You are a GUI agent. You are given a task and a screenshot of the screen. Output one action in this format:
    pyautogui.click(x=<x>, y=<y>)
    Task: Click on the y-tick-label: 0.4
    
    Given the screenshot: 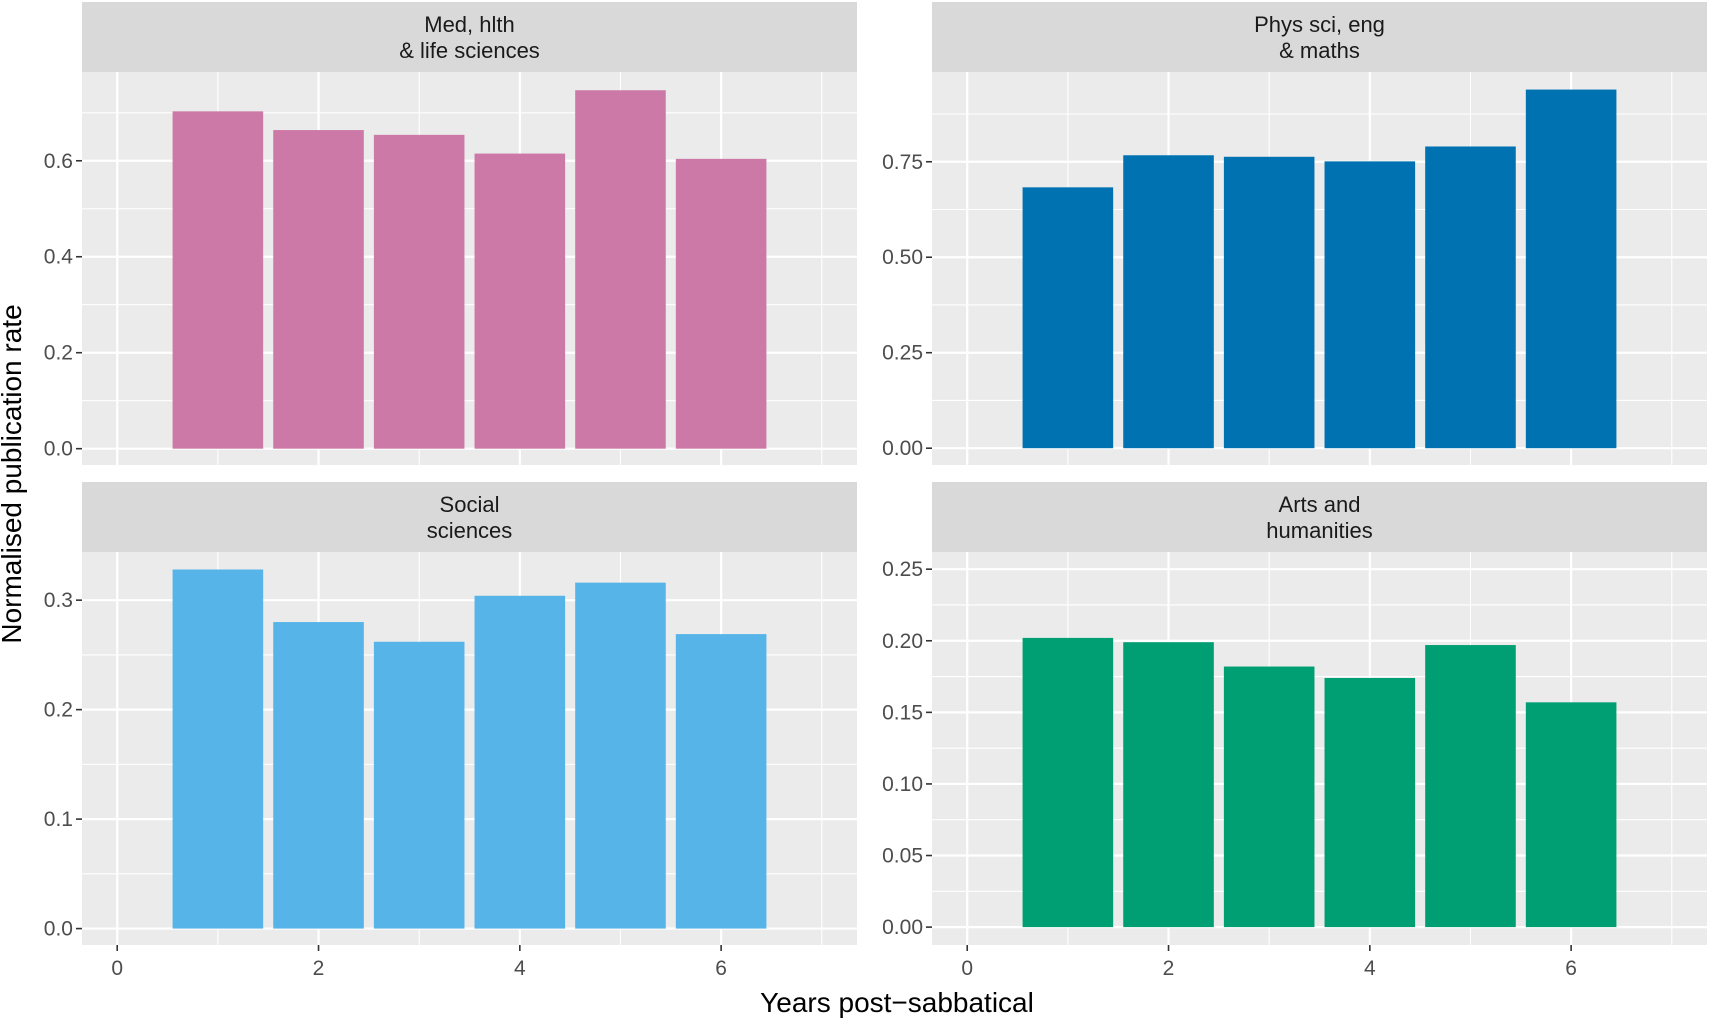 What is the action you would take?
    pyautogui.click(x=59, y=257)
    